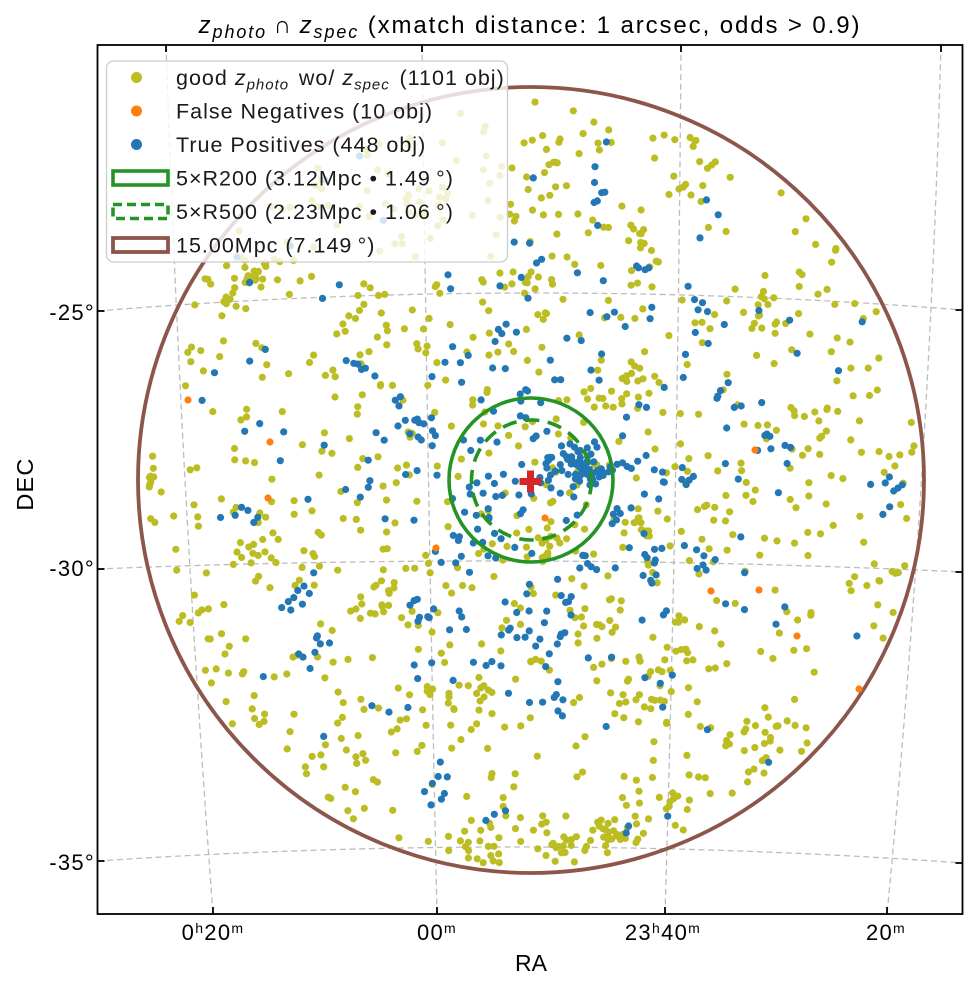 The image size is (979, 994). What do you see at coordinates (531, 963) in the screenshot?
I see `svg-text: RA` at bounding box center [531, 963].